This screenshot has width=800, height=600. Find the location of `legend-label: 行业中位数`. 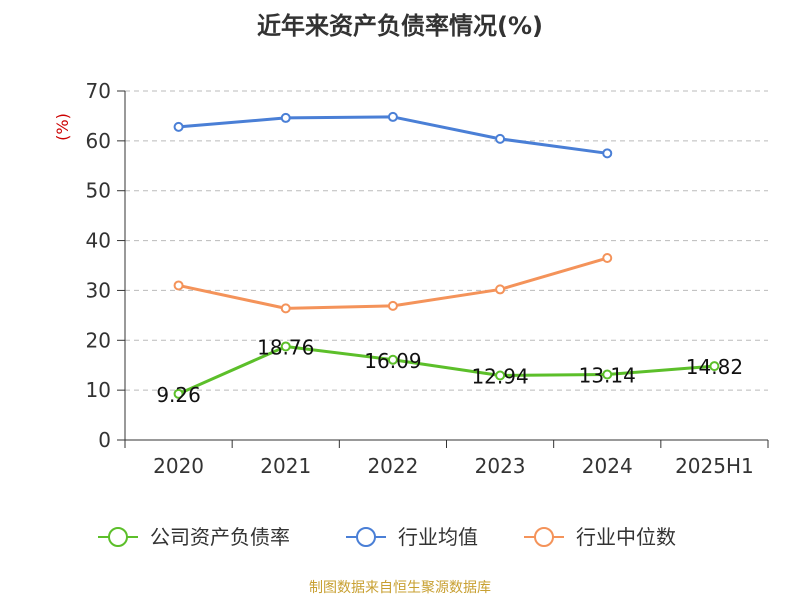

legend-label: 行业中位数 is located at coordinates (626, 537).